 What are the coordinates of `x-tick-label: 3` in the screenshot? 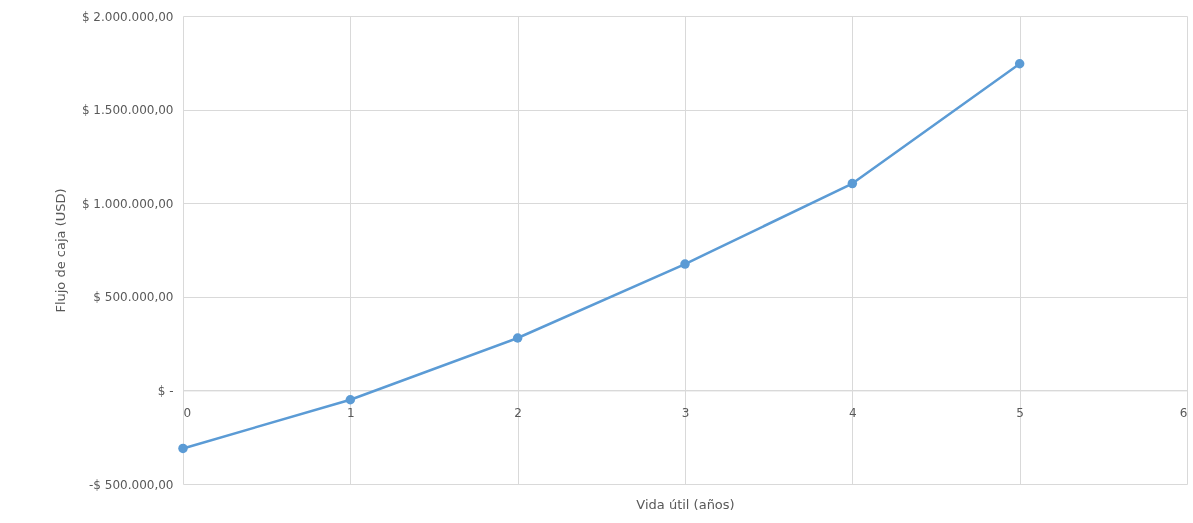 It's located at (685, 412).